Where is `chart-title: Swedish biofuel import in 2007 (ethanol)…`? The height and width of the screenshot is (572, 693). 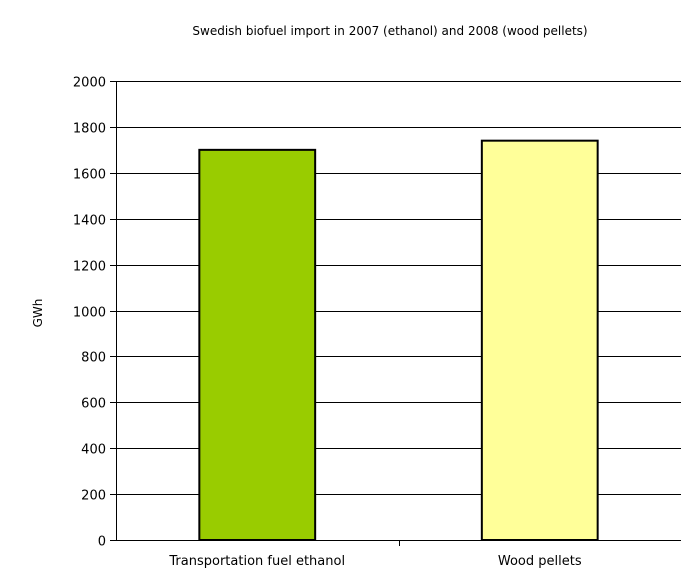
chart-title: Swedish biofuel import in 2007 (ethanol)… is located at coordinates (389, 31).